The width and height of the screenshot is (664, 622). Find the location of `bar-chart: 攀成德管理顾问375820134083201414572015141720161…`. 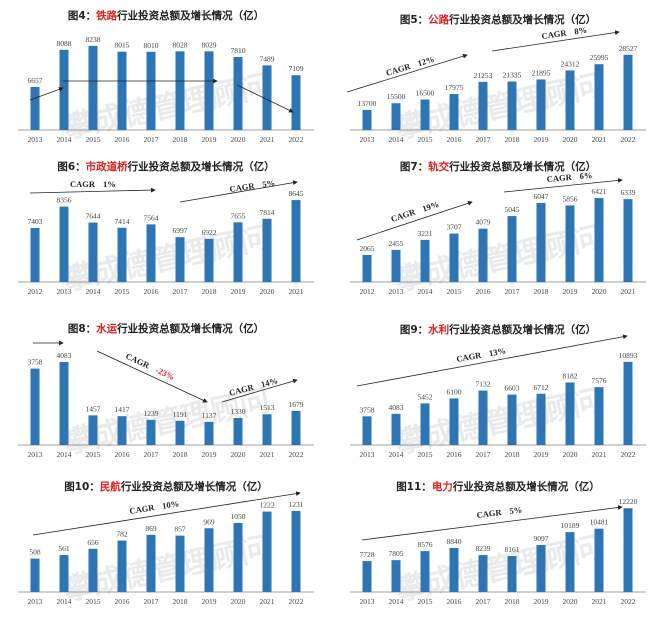

bar-chart: 攀成德管理顾问375820134083201414572015141720161… is located at coordinates (166, 400).